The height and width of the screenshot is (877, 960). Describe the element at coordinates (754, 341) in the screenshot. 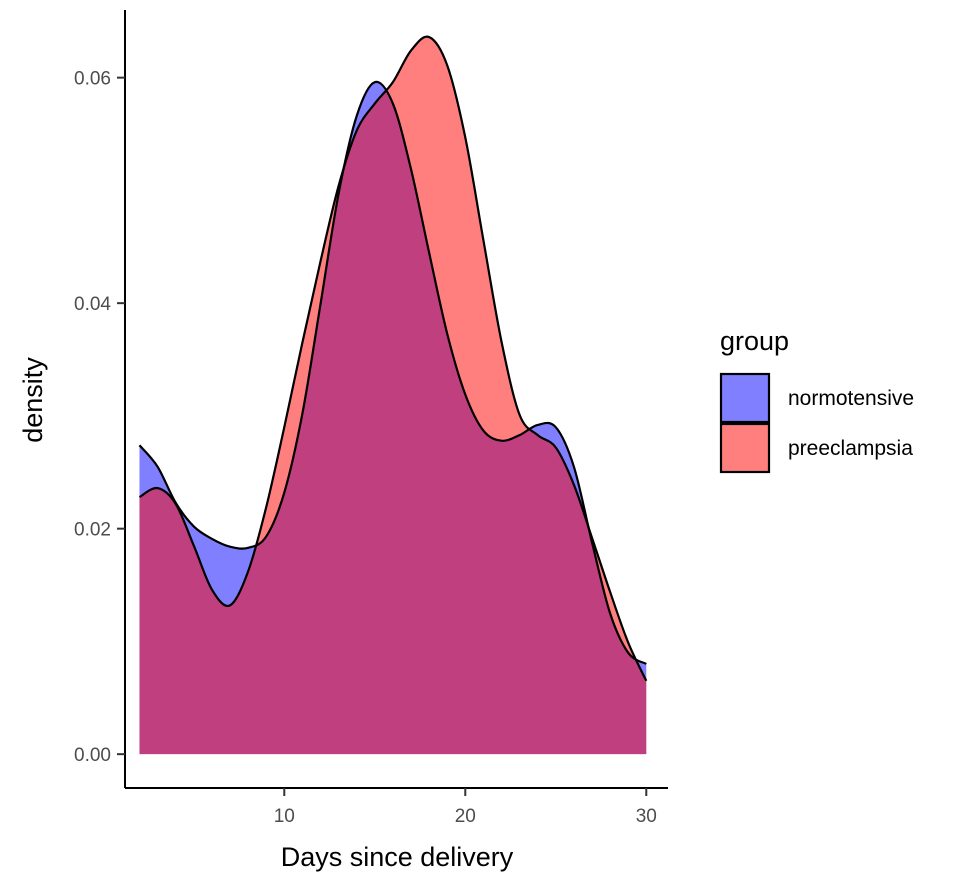

I see `legend-title: group` at that location.